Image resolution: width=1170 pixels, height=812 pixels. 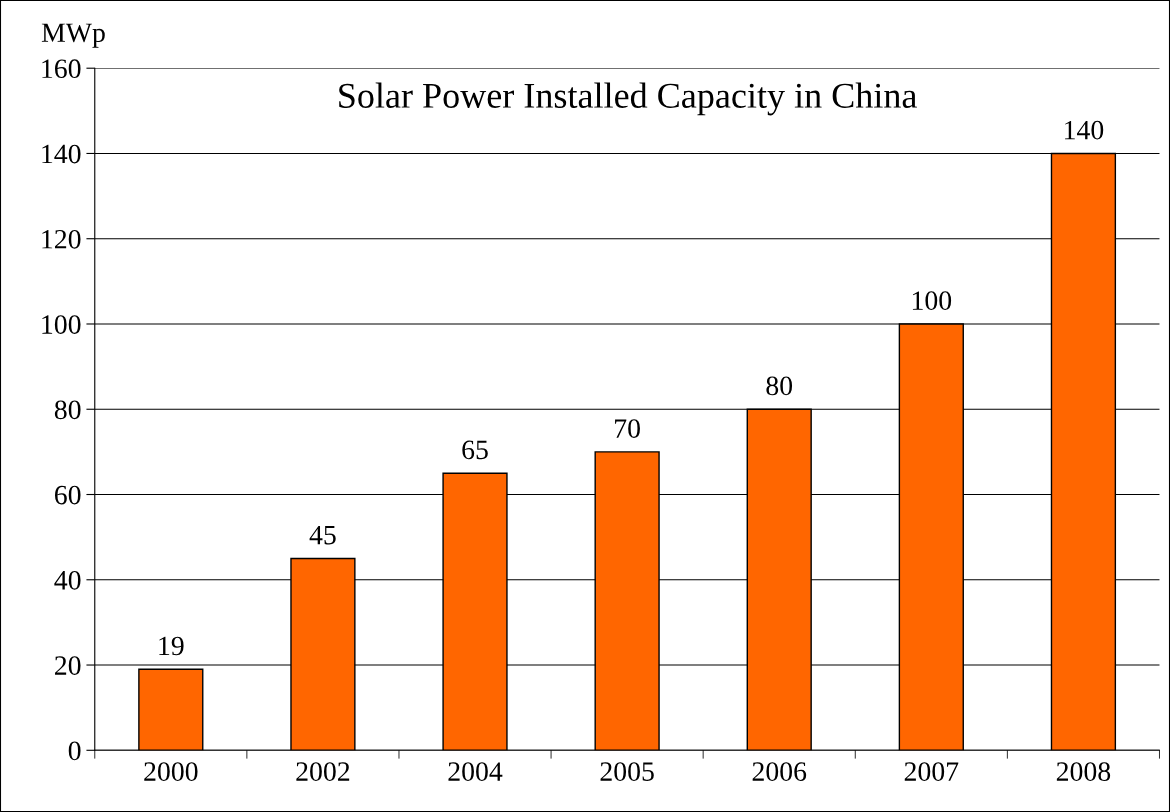 What do you see at coordinates (1084, 130) in the screenshot?
I see `data-label: 140` at bounding box center [1084, 130].